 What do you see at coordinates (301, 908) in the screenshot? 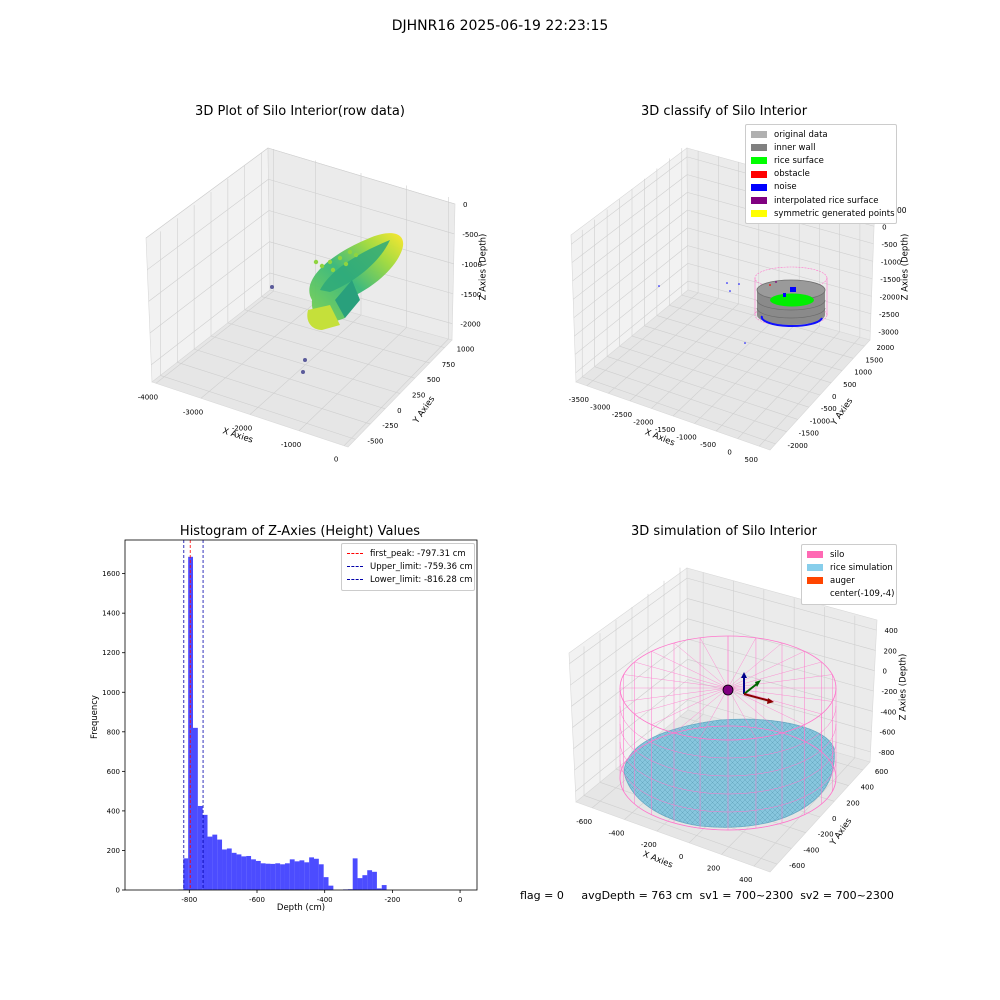
I see `histogram-x-label: Depth (cm)` at bounding box center [301, 908].